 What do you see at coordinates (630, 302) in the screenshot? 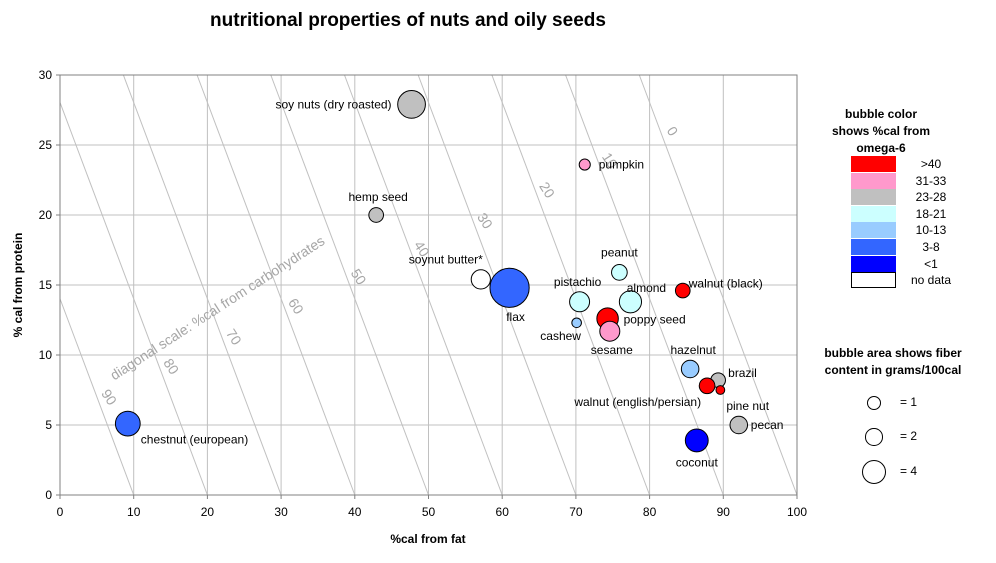
I see `bubble-almond` at bounding box center [630, 302].